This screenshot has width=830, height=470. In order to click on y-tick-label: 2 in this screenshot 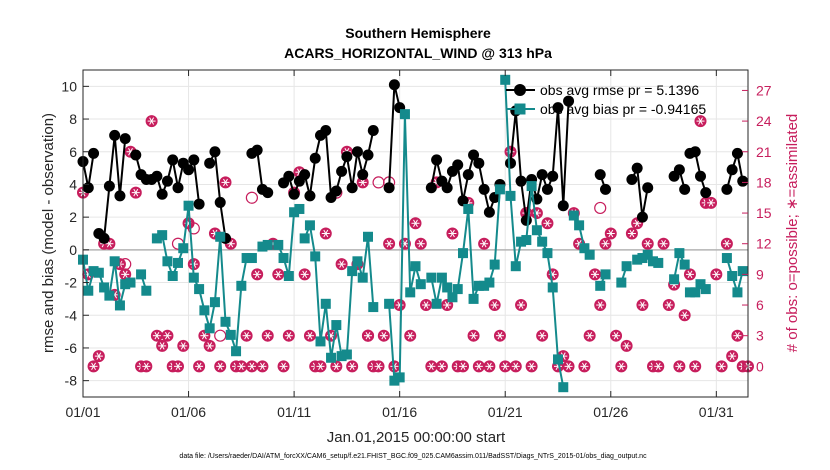, I will do `click(73, 217)`.